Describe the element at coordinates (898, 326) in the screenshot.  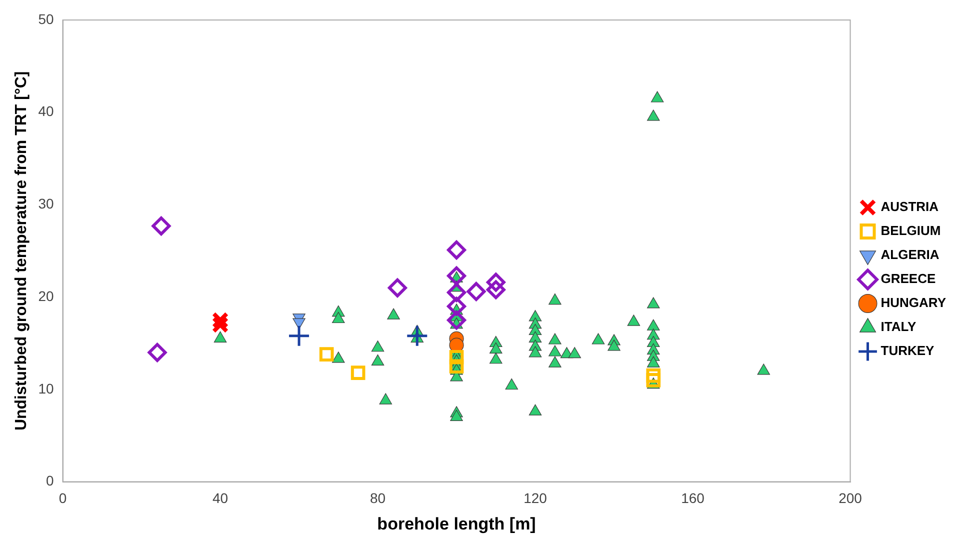
I see `legend-label: ITALY` at that location.